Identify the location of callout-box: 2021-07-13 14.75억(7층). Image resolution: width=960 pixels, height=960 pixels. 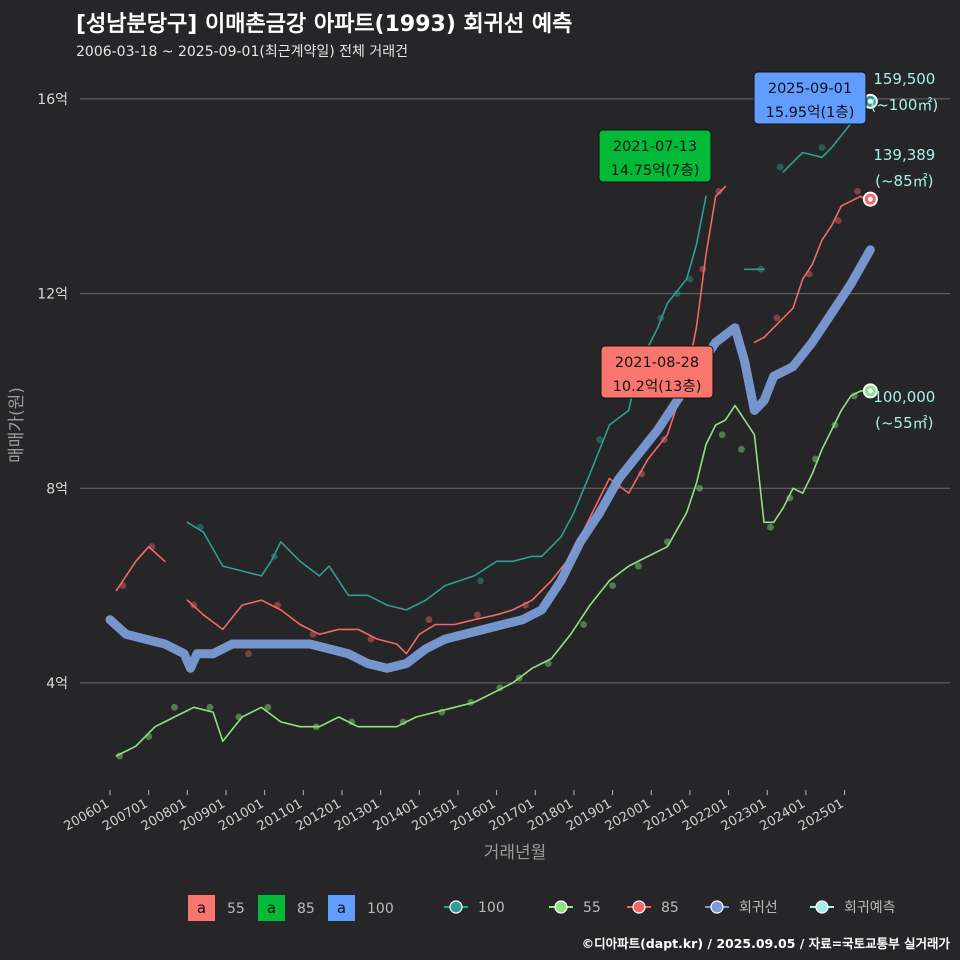
(655, 156).